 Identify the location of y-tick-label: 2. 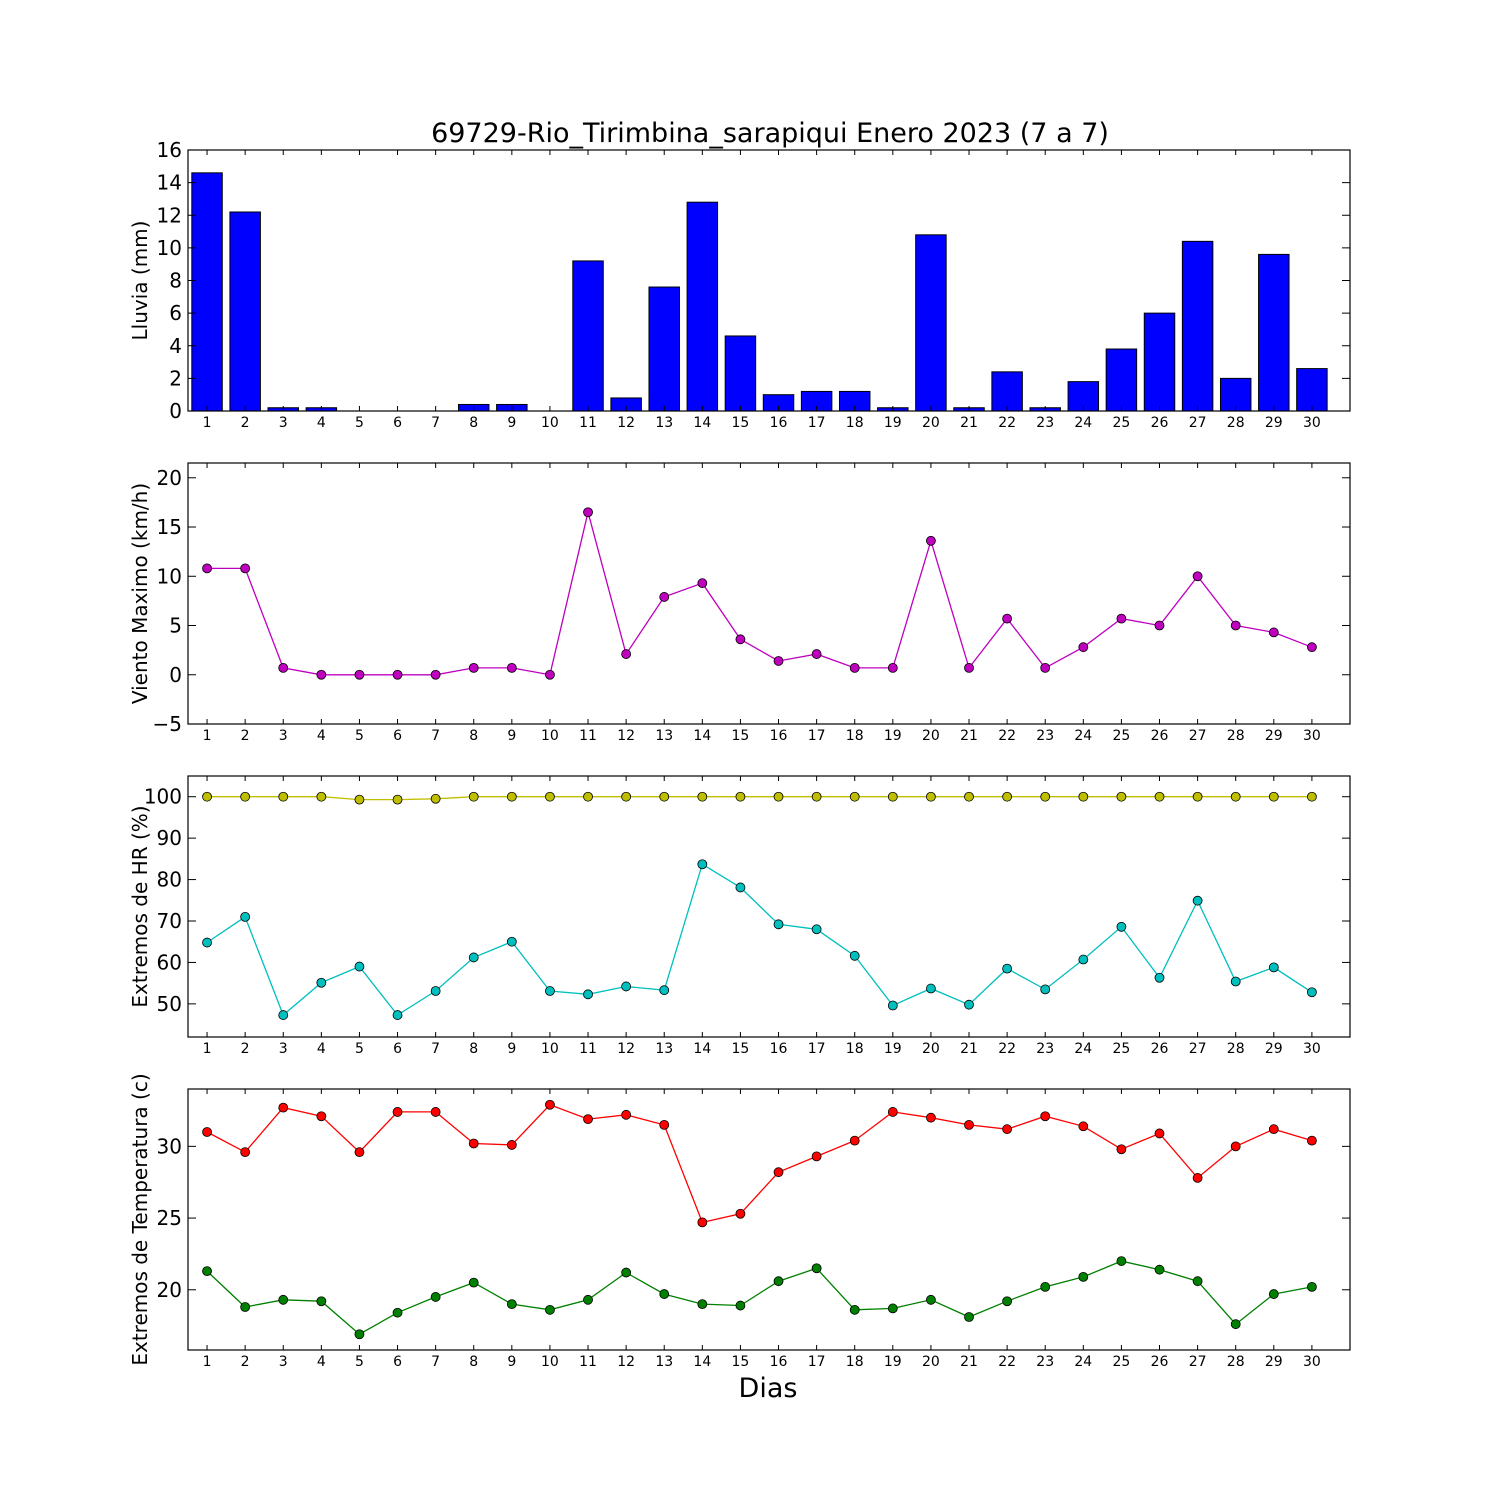
(175, 378).